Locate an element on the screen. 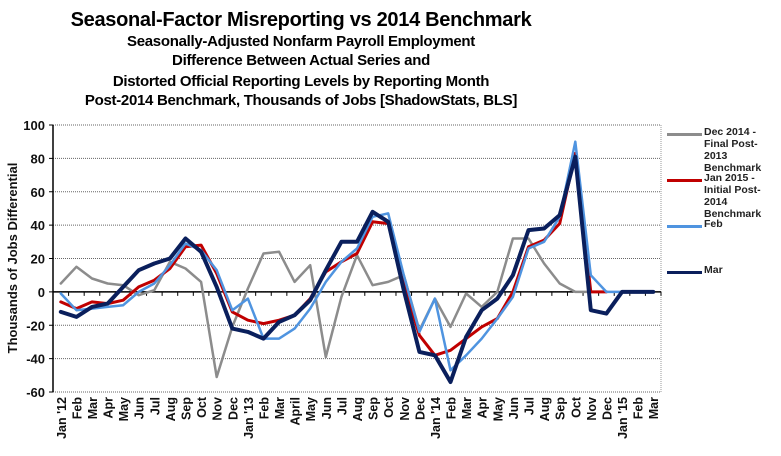 This screenshot has width=781, height=456. legend-label: Mar is located at coordinates (713, 270).